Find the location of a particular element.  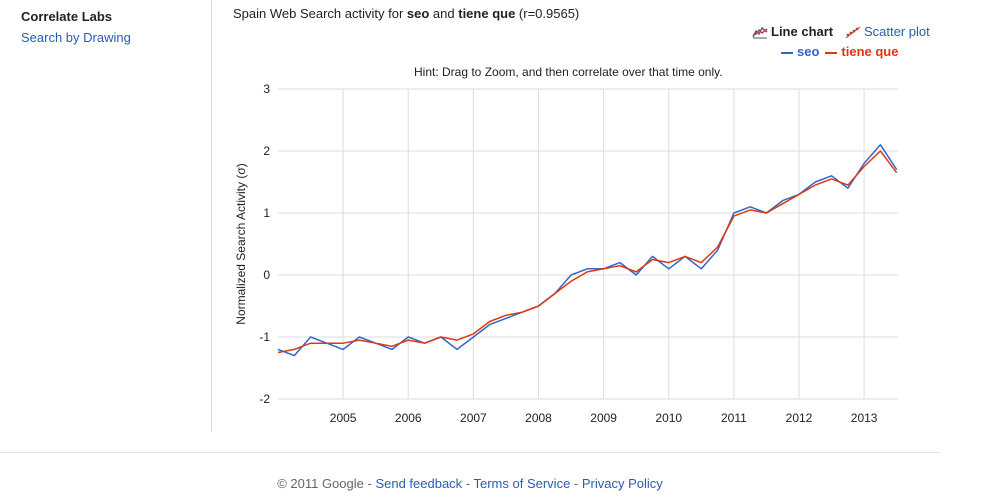

title-correlation: (r=0.9565) is located at coordinates (547, 13).